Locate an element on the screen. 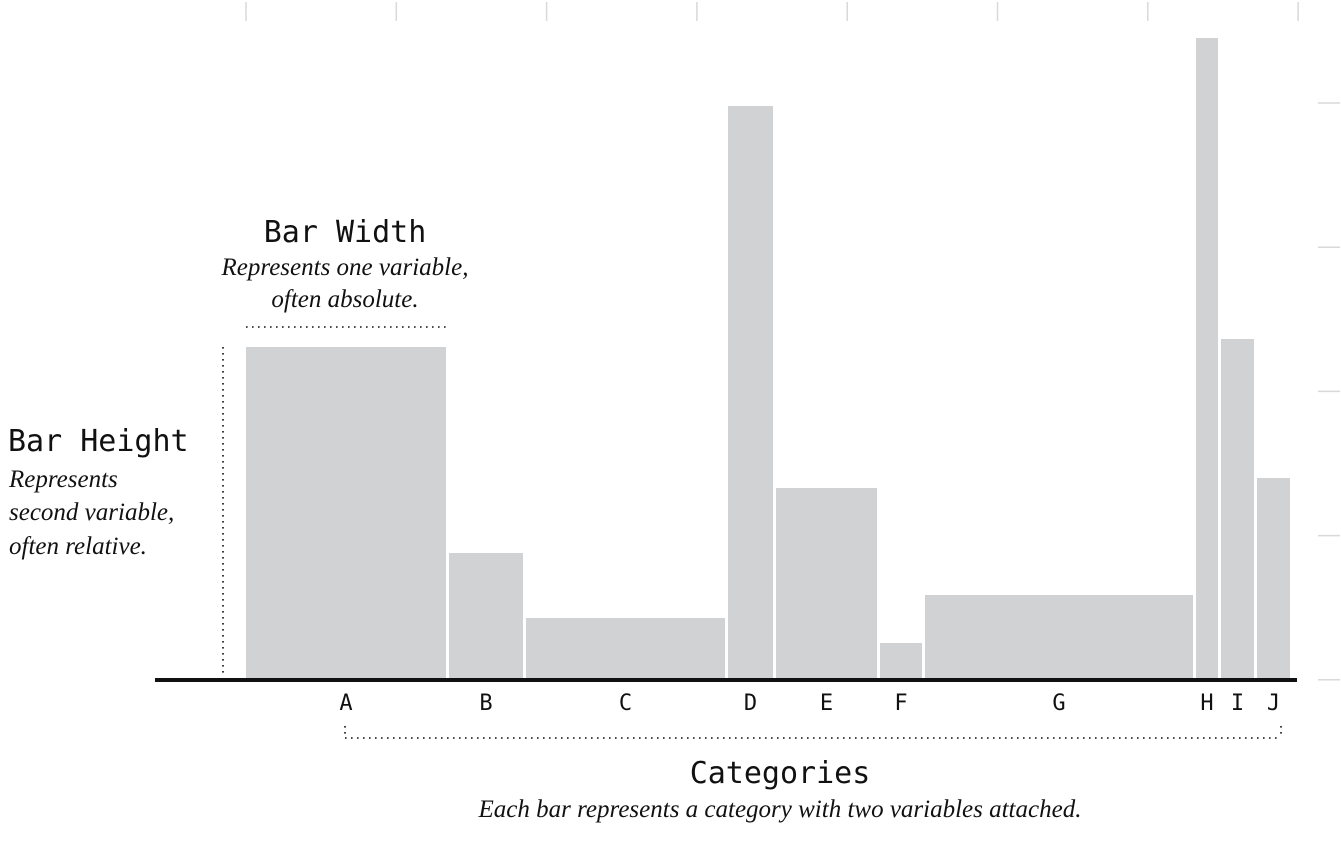 Image resolution: width=1341 pixels, height=841 pixels. bar-e is located at coordinates (826, 583).